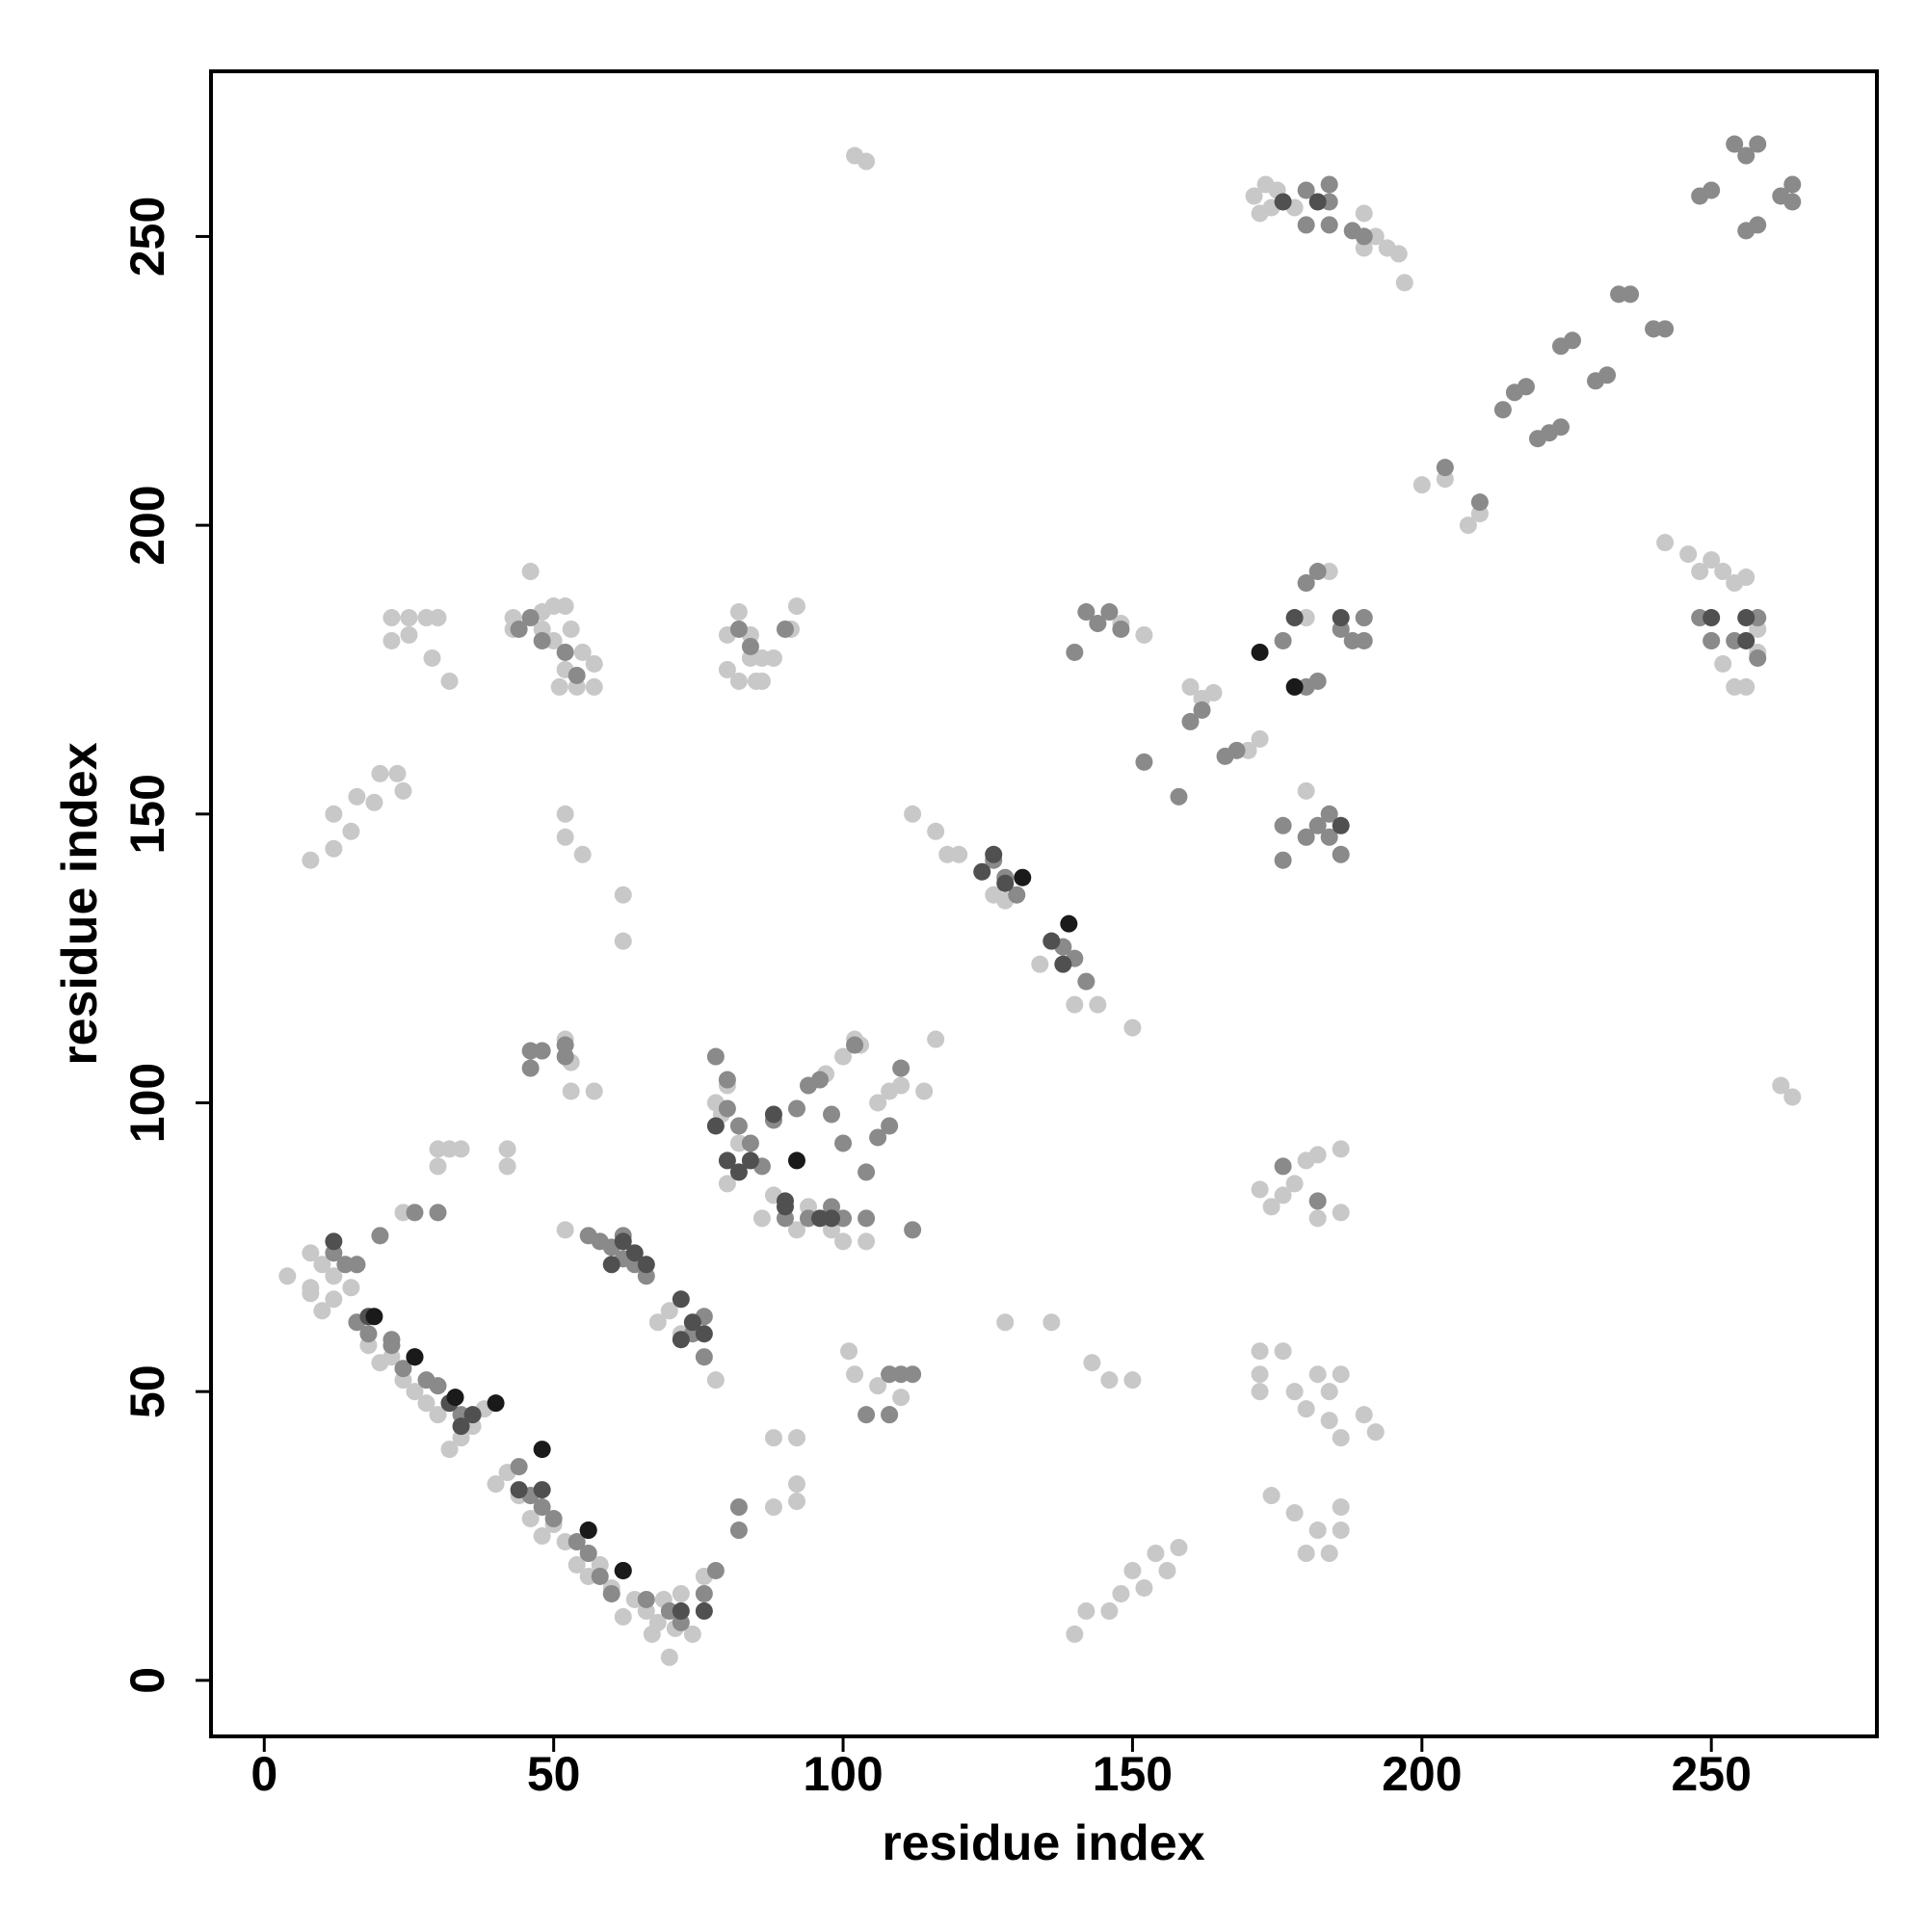 This screenshot has height=1932, width=1927. Describe the element at coordinates (1133, 1774) in the screenshot. I see `x-tick-label: 150` at that location.